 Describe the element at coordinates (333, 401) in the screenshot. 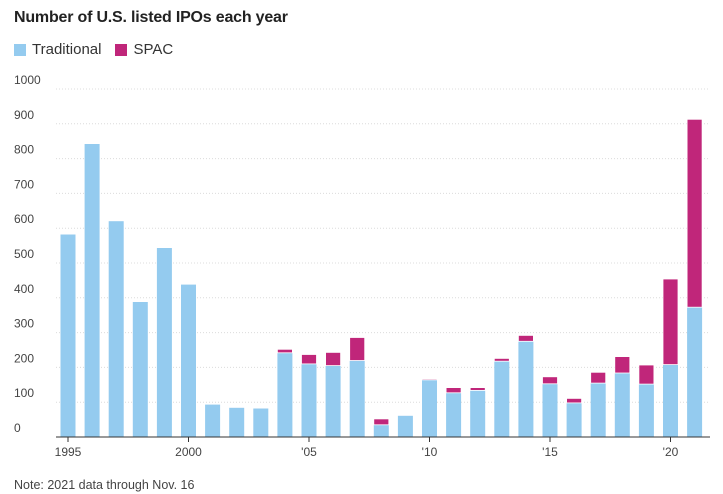

I see `bar-traditional-2006` at that location.